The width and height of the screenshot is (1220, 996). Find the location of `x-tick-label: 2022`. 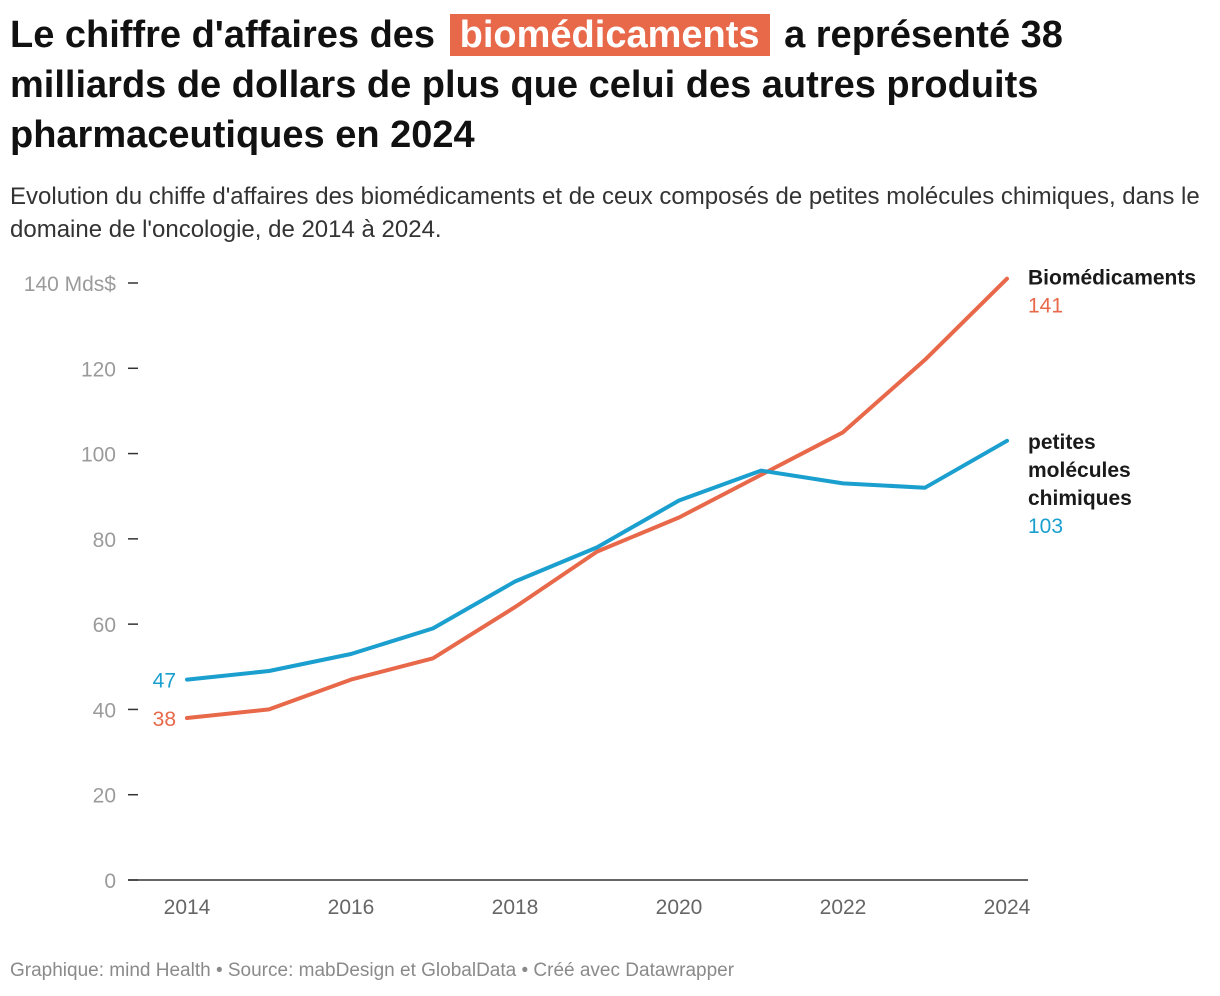

x-tick-label: 2022 is located at coordinates (843, 907).